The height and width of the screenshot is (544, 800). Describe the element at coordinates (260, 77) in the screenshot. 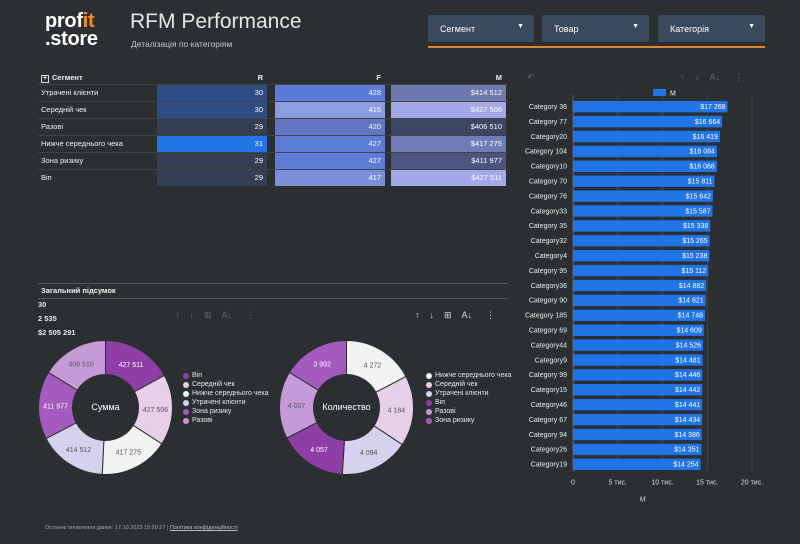

I see `column-header-r: R` at that location.